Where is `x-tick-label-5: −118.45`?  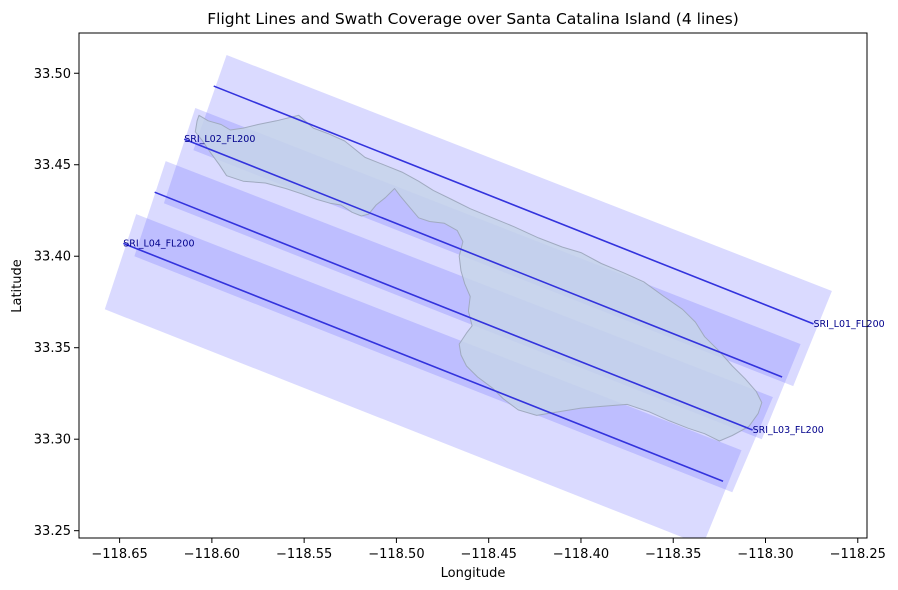
x-tick-label-5: −118.45 is located at coordinates (488, 554).